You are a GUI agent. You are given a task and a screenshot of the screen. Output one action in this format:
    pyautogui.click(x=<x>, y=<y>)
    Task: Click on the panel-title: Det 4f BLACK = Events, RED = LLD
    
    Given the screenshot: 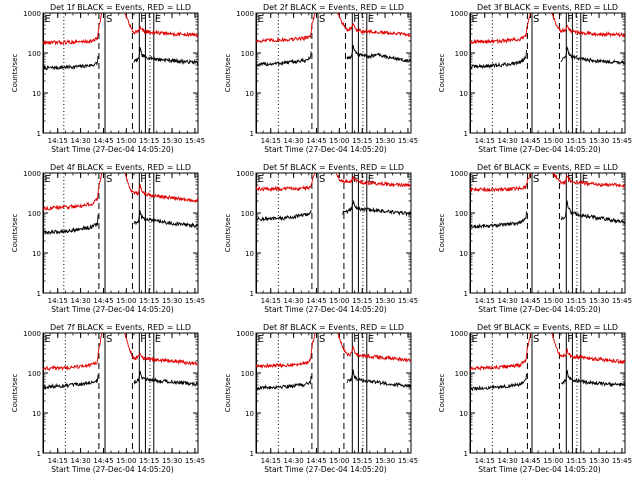 What is the action you would take?
    pyautogui.click(x=120, y=167)
    